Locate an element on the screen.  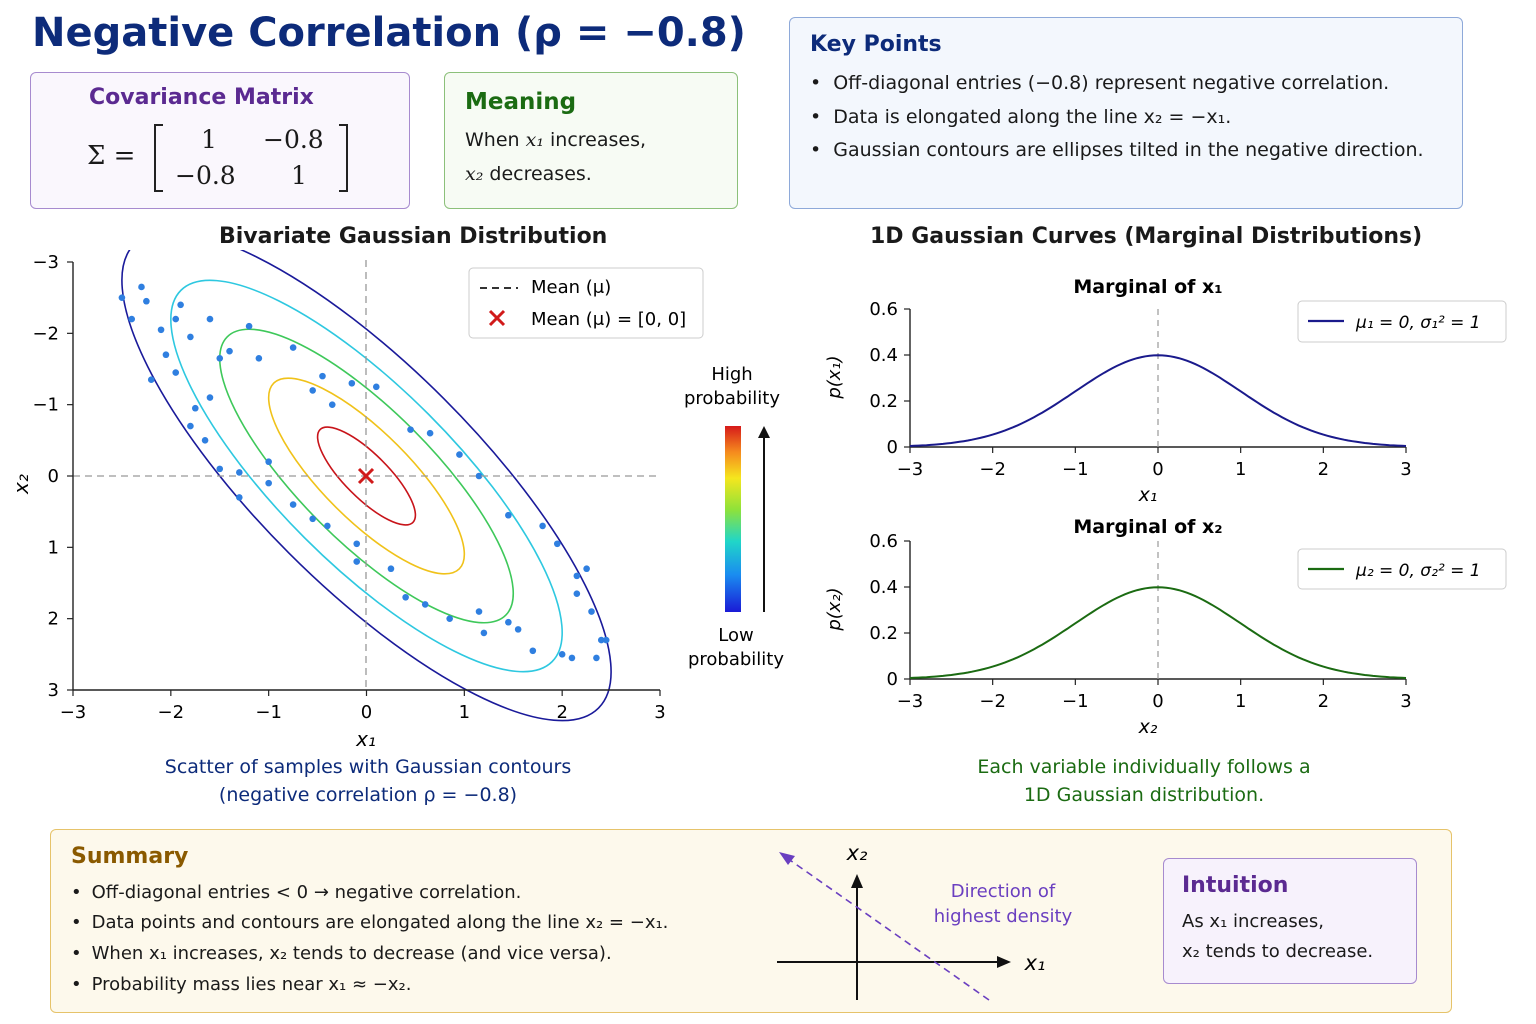
bivariate-ytick: −1 is located at coordinates (45, 405).